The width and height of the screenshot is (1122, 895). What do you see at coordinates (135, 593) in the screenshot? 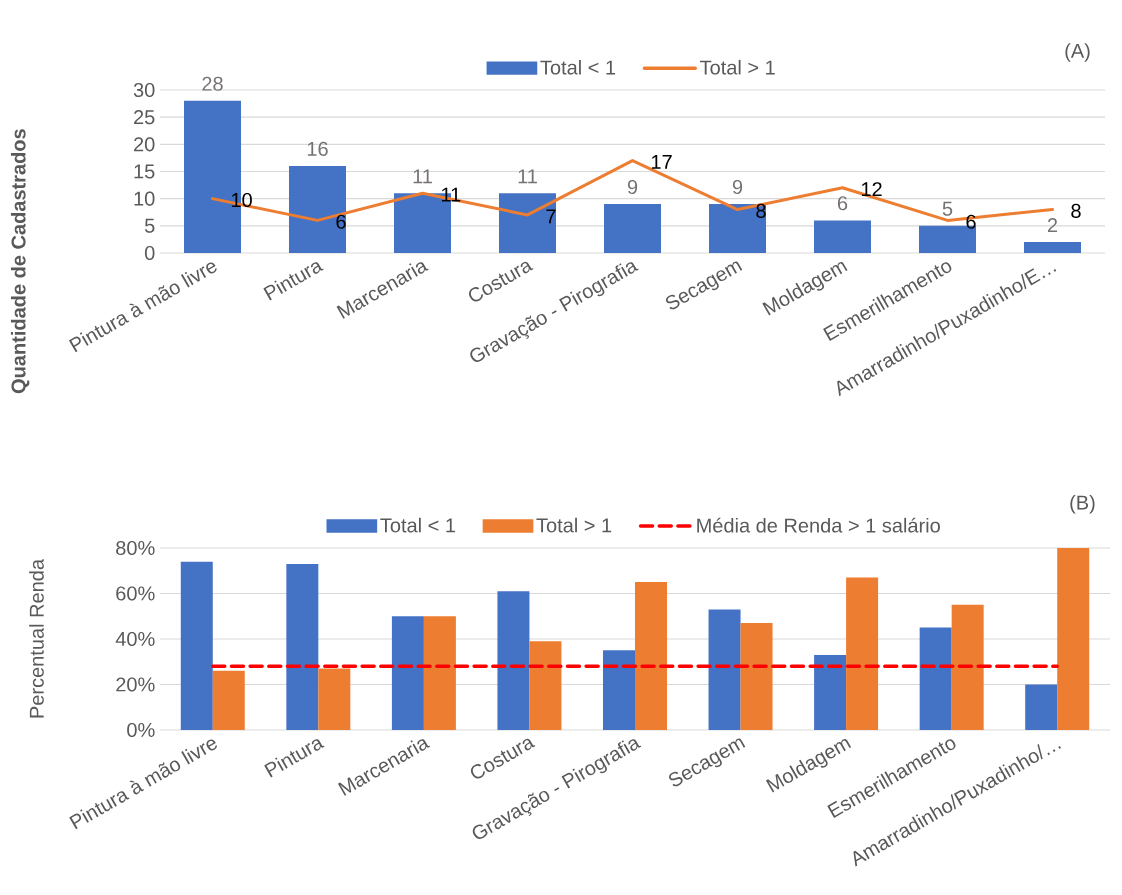
I see `y-tick-label: 60%` at bounding box center [135, 593].